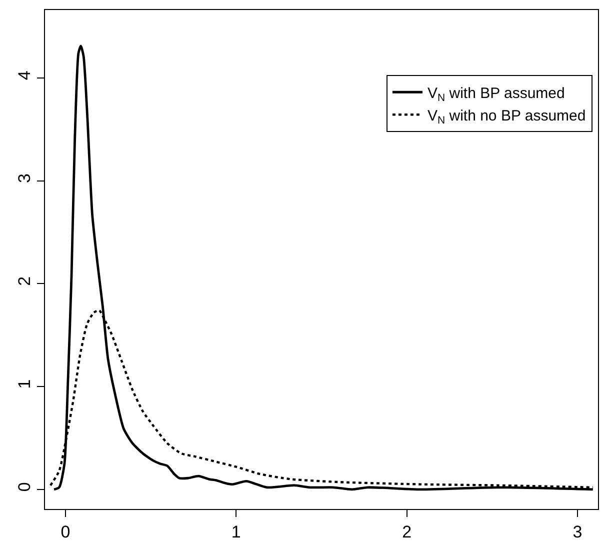  What do you see at coordinates (24, 281) in the screenshot?
I see `y-tick-label: 2` at bounding box center [24, 281].